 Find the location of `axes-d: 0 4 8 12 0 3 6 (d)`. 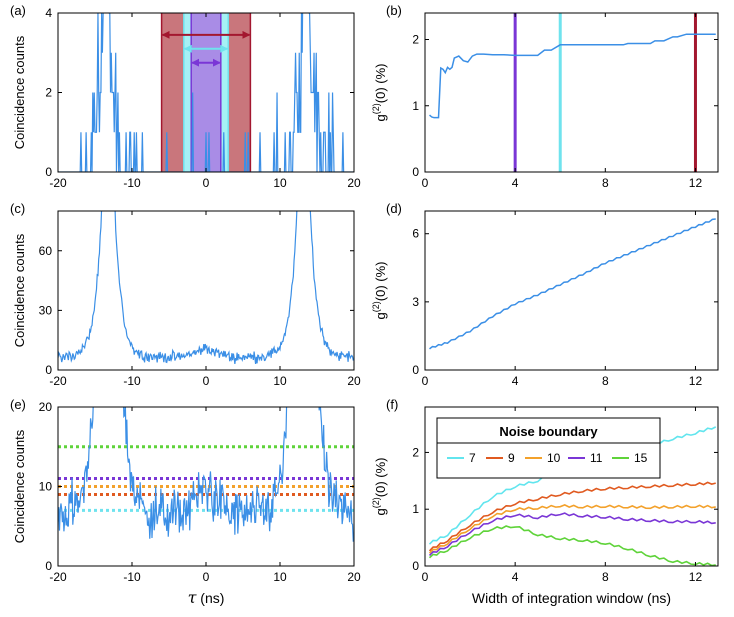

axes-d: 0 4 8 12 0 3 6 (d) is located at coordinates (552, 294).